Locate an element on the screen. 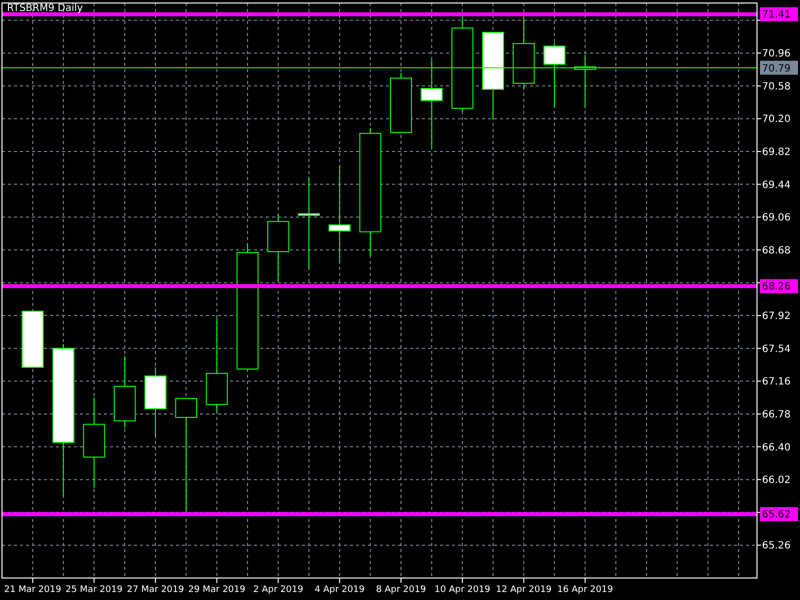 The height and width of the screenshot is (600, 800). y-tick-label: 70.20 is located at coordinates (776, 120).